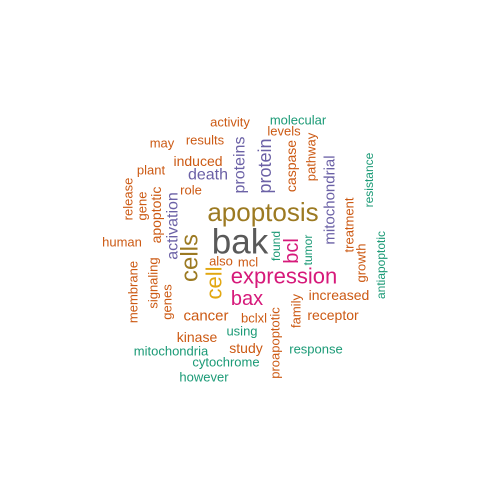 This screenshot has width=480, height=480. I want to click on word-cytochrome: cytochrome, so click(225, 362).